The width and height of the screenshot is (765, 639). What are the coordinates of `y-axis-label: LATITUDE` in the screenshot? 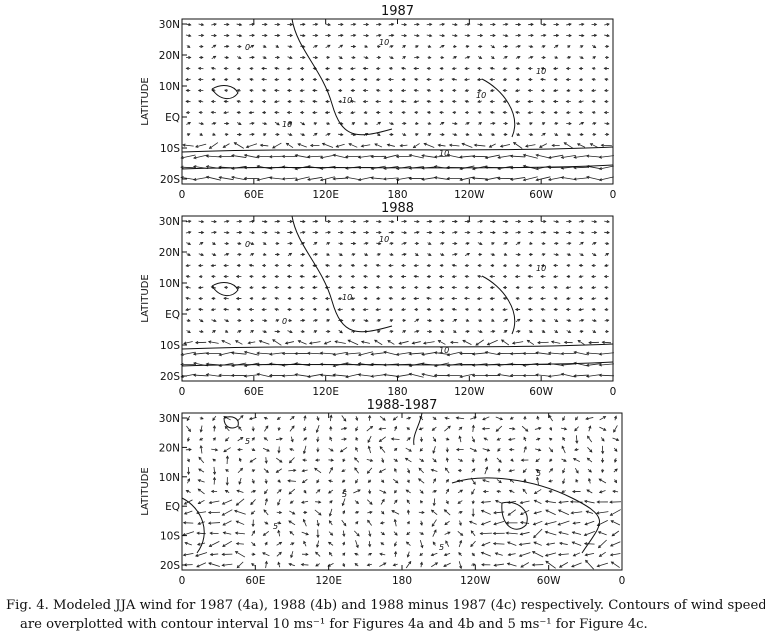 It's located at (145, 298).